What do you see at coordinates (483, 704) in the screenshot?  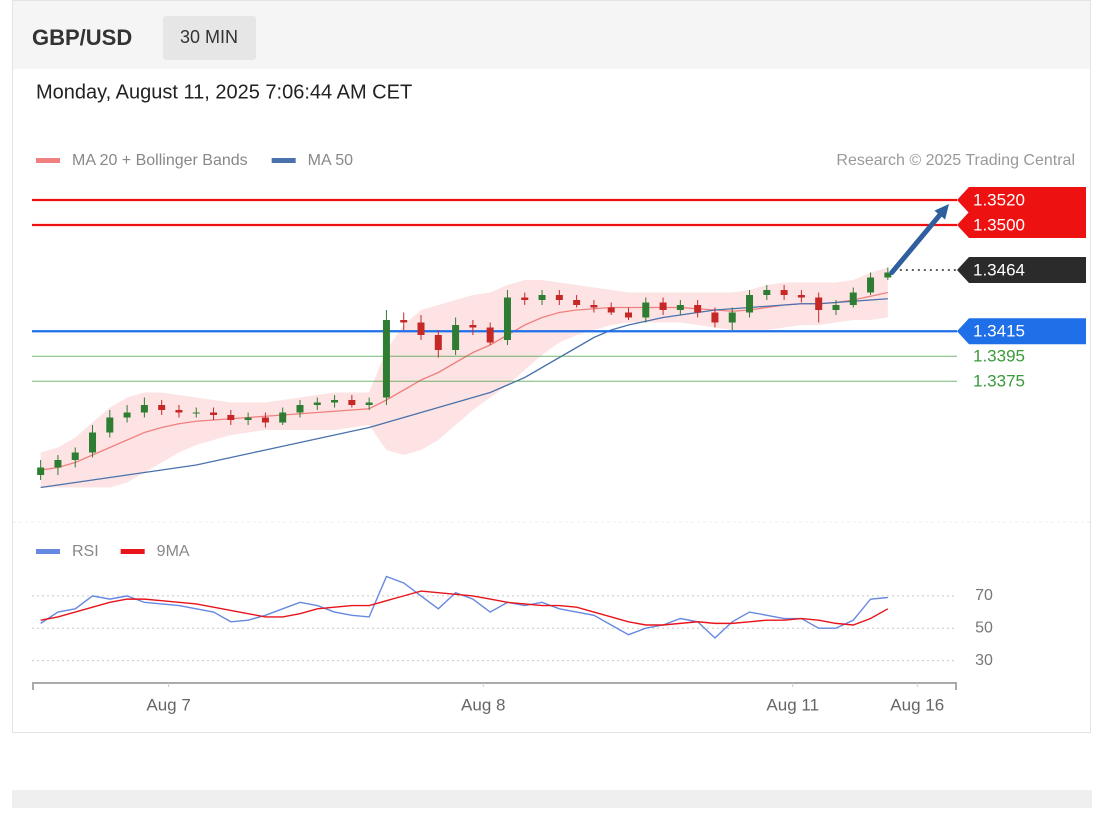 I see `x-tick-label: Aug 8` at bounding box center [483, 704].